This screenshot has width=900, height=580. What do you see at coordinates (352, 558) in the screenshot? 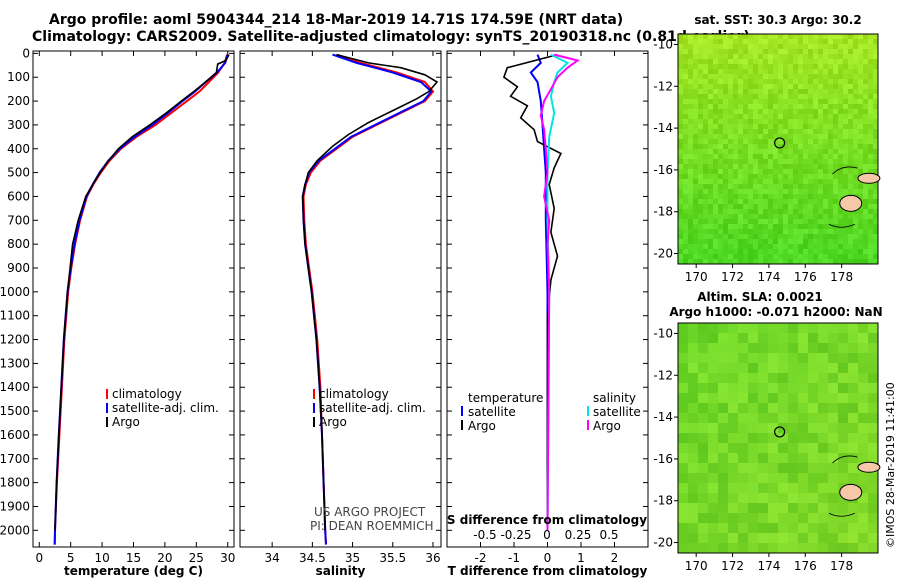
I see `x-tick-label: 35` at bounding box center [352, 558].